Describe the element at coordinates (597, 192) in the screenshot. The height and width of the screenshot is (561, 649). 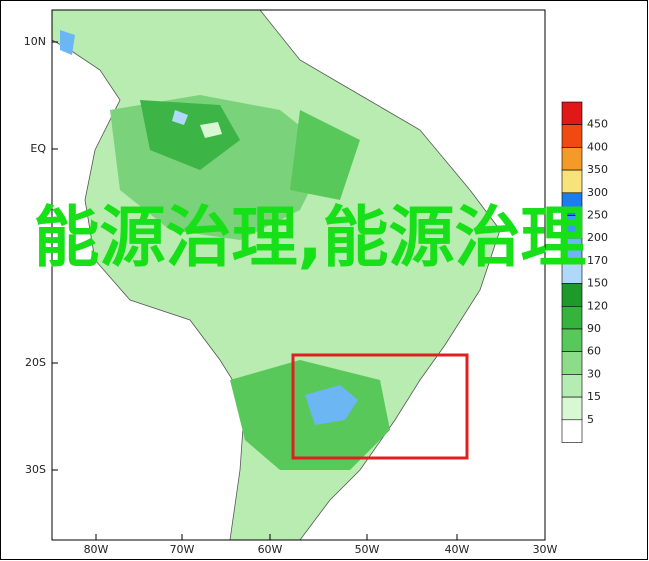
I see `colorbar-label: 300` at that location.